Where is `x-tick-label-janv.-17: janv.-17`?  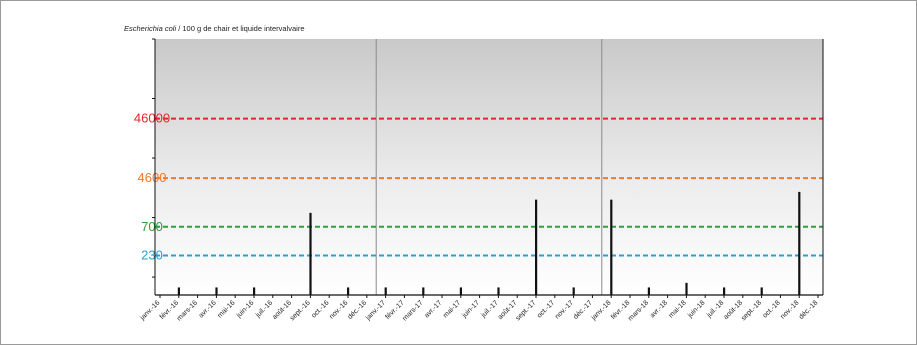
x-tick-label-janv.-17: janv.-17 is located at coordinates (375, 310).